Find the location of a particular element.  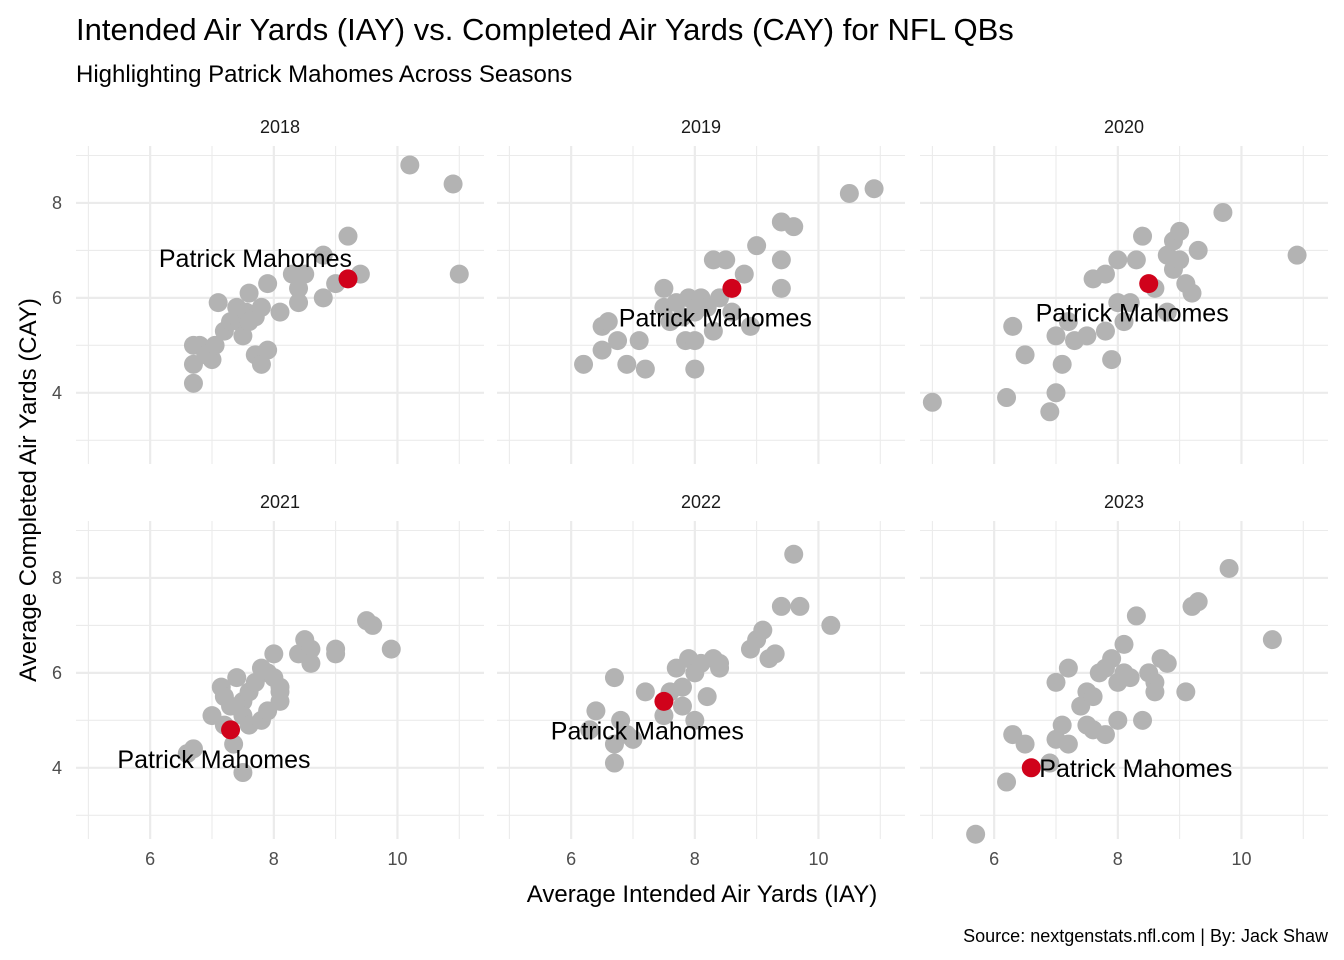

facet-panel-2023: 2023 6 8 10 Patrick Mahomes is located at coordinates (1124, 680).